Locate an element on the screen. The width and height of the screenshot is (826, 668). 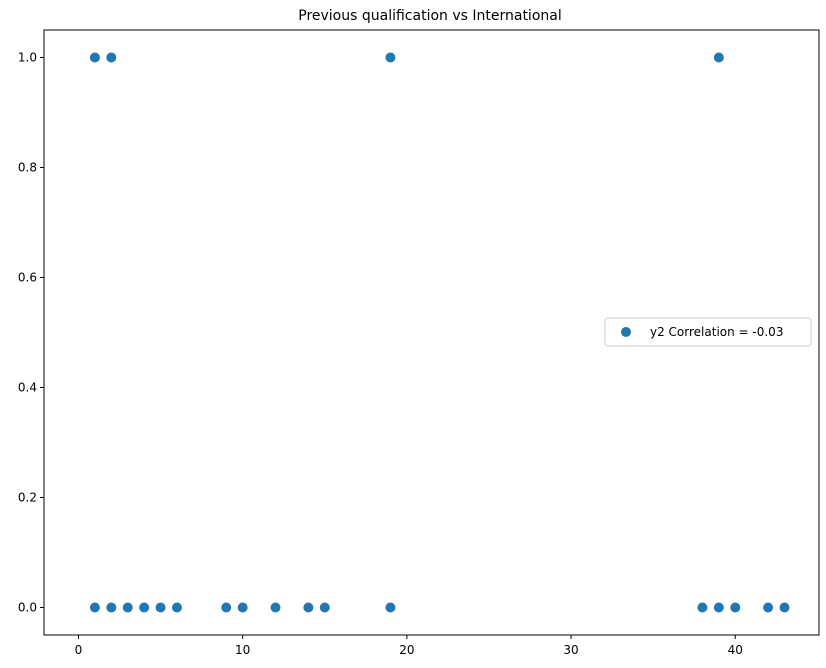
x-axis: 0 10 20 30 40 is located at coordinates (409, 646).